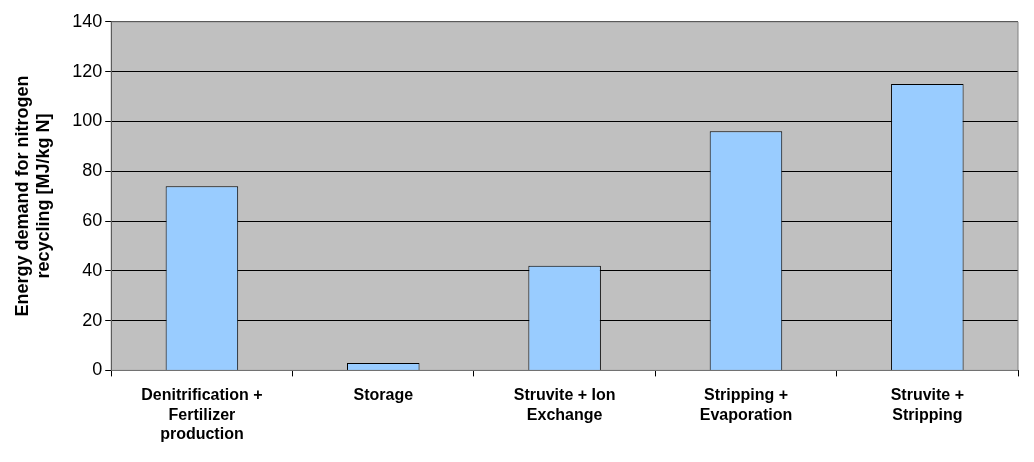 The image size is (1034, 462). What do you see at coordinates (92, 269) in the screenshot?
I see `y-tick-label: 40` at bounding box center [92, 269].